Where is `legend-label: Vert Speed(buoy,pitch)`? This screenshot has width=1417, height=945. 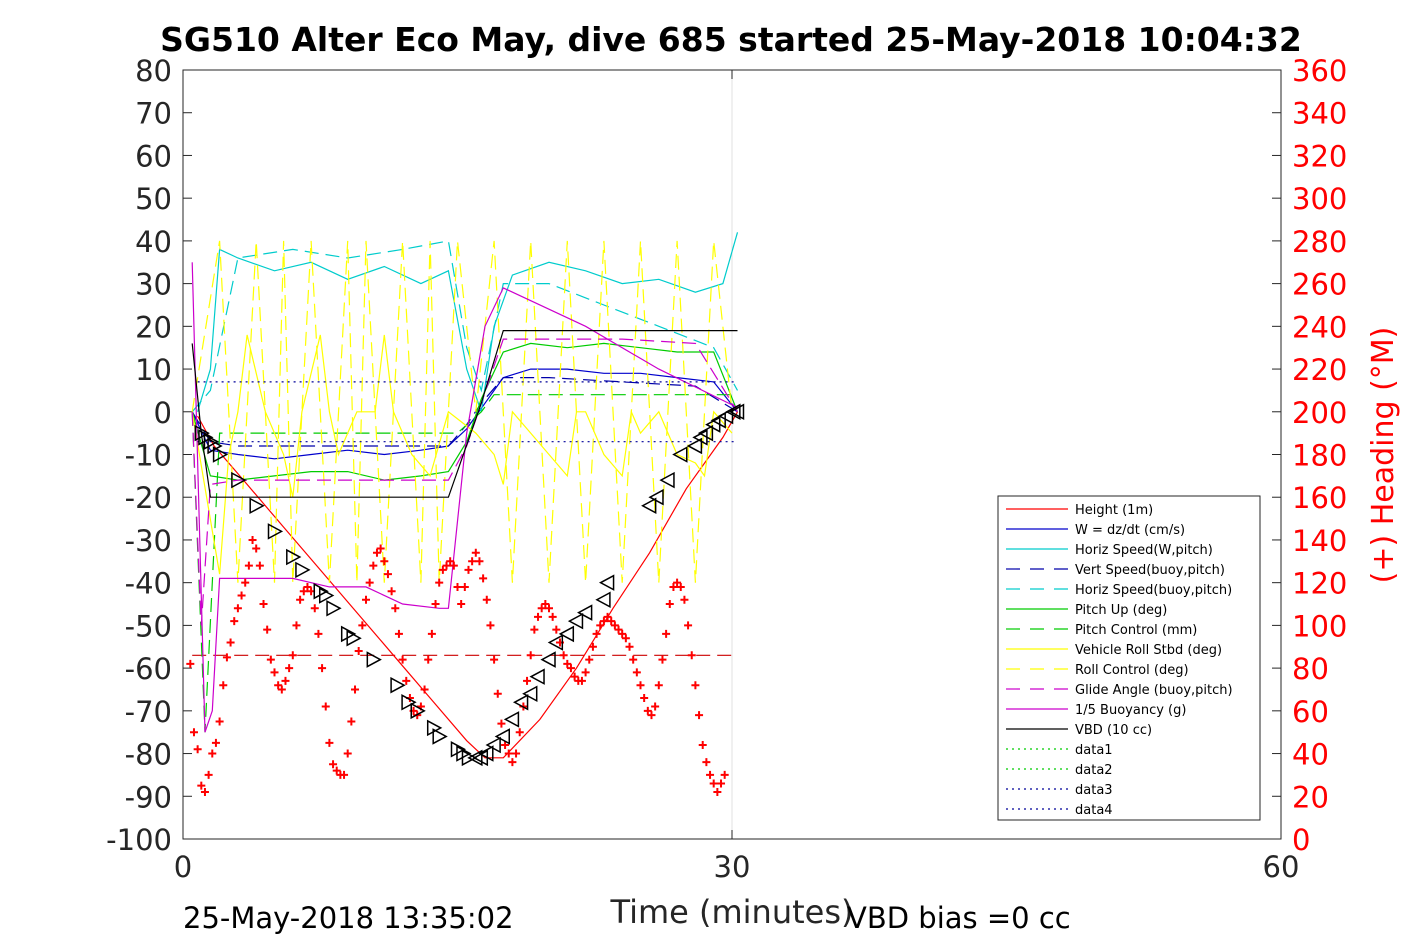
legend-label: Vert Speed(buoy,pitch) is located at coordinates (1150, 570).